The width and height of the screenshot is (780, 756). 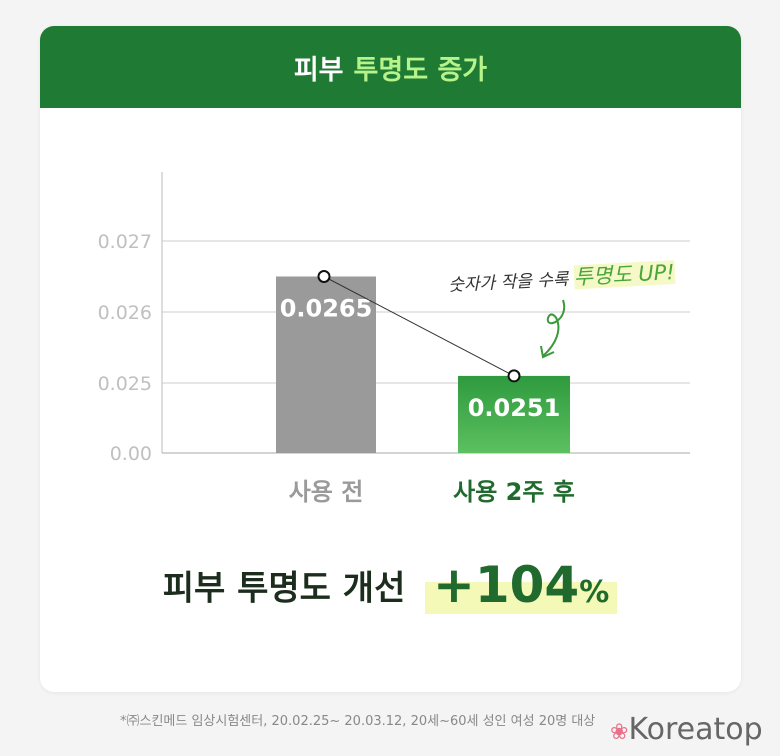 What do you see at coordinates (547, 352) in the screenshot?
I see `arrow-head-icon` at bounding box center [547, 352].